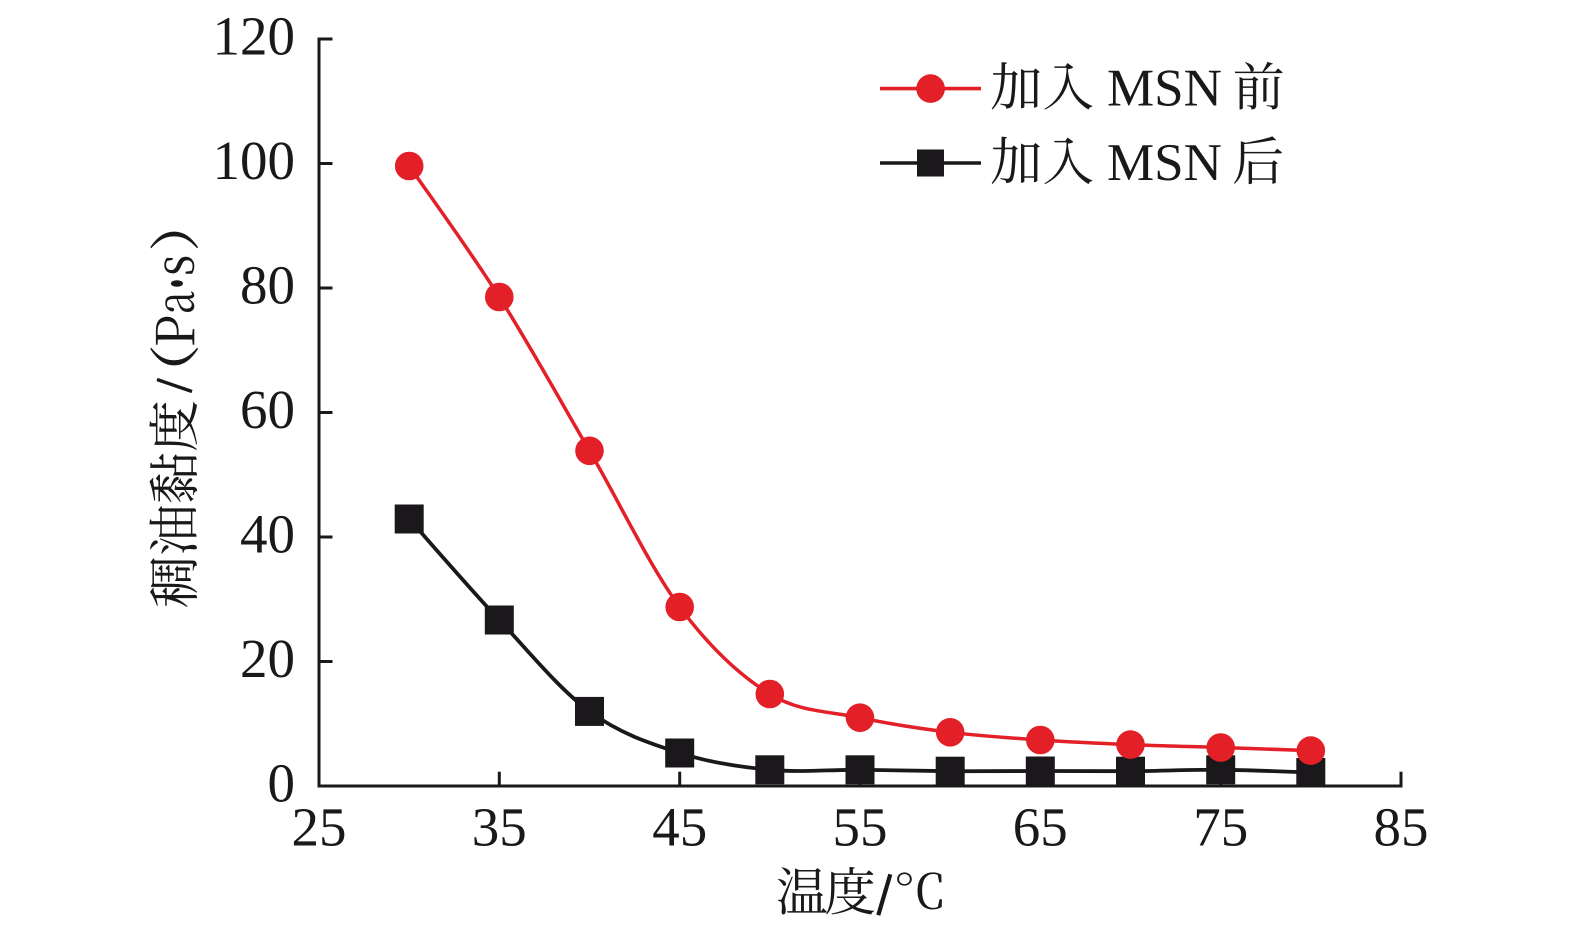  I want to click on svg-text: 35, so click(499, 826).